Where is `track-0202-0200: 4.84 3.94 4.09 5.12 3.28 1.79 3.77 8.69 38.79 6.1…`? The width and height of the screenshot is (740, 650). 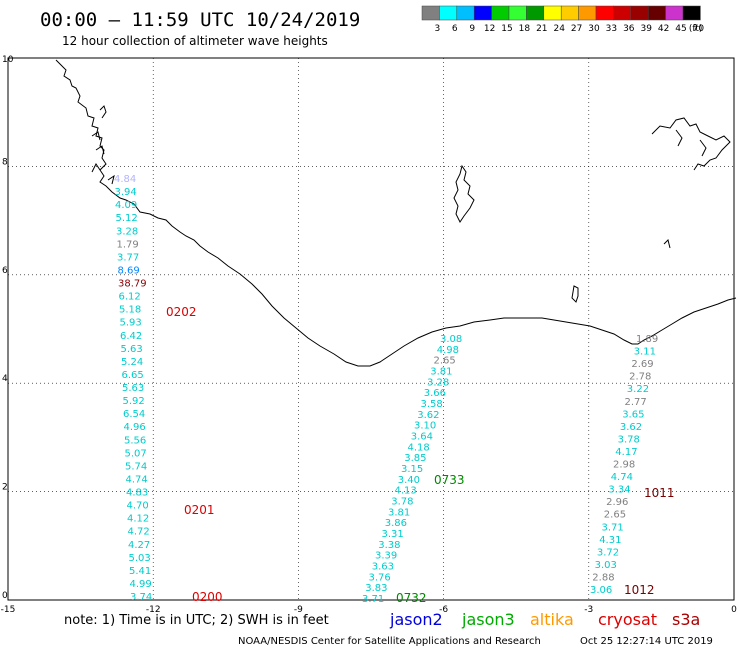
track-0202-0200: 4.84 3.94 4.09 5.12 3.28 1.79 3.77 8.69 38.79 6.1… is located at coordinates (133, 388).